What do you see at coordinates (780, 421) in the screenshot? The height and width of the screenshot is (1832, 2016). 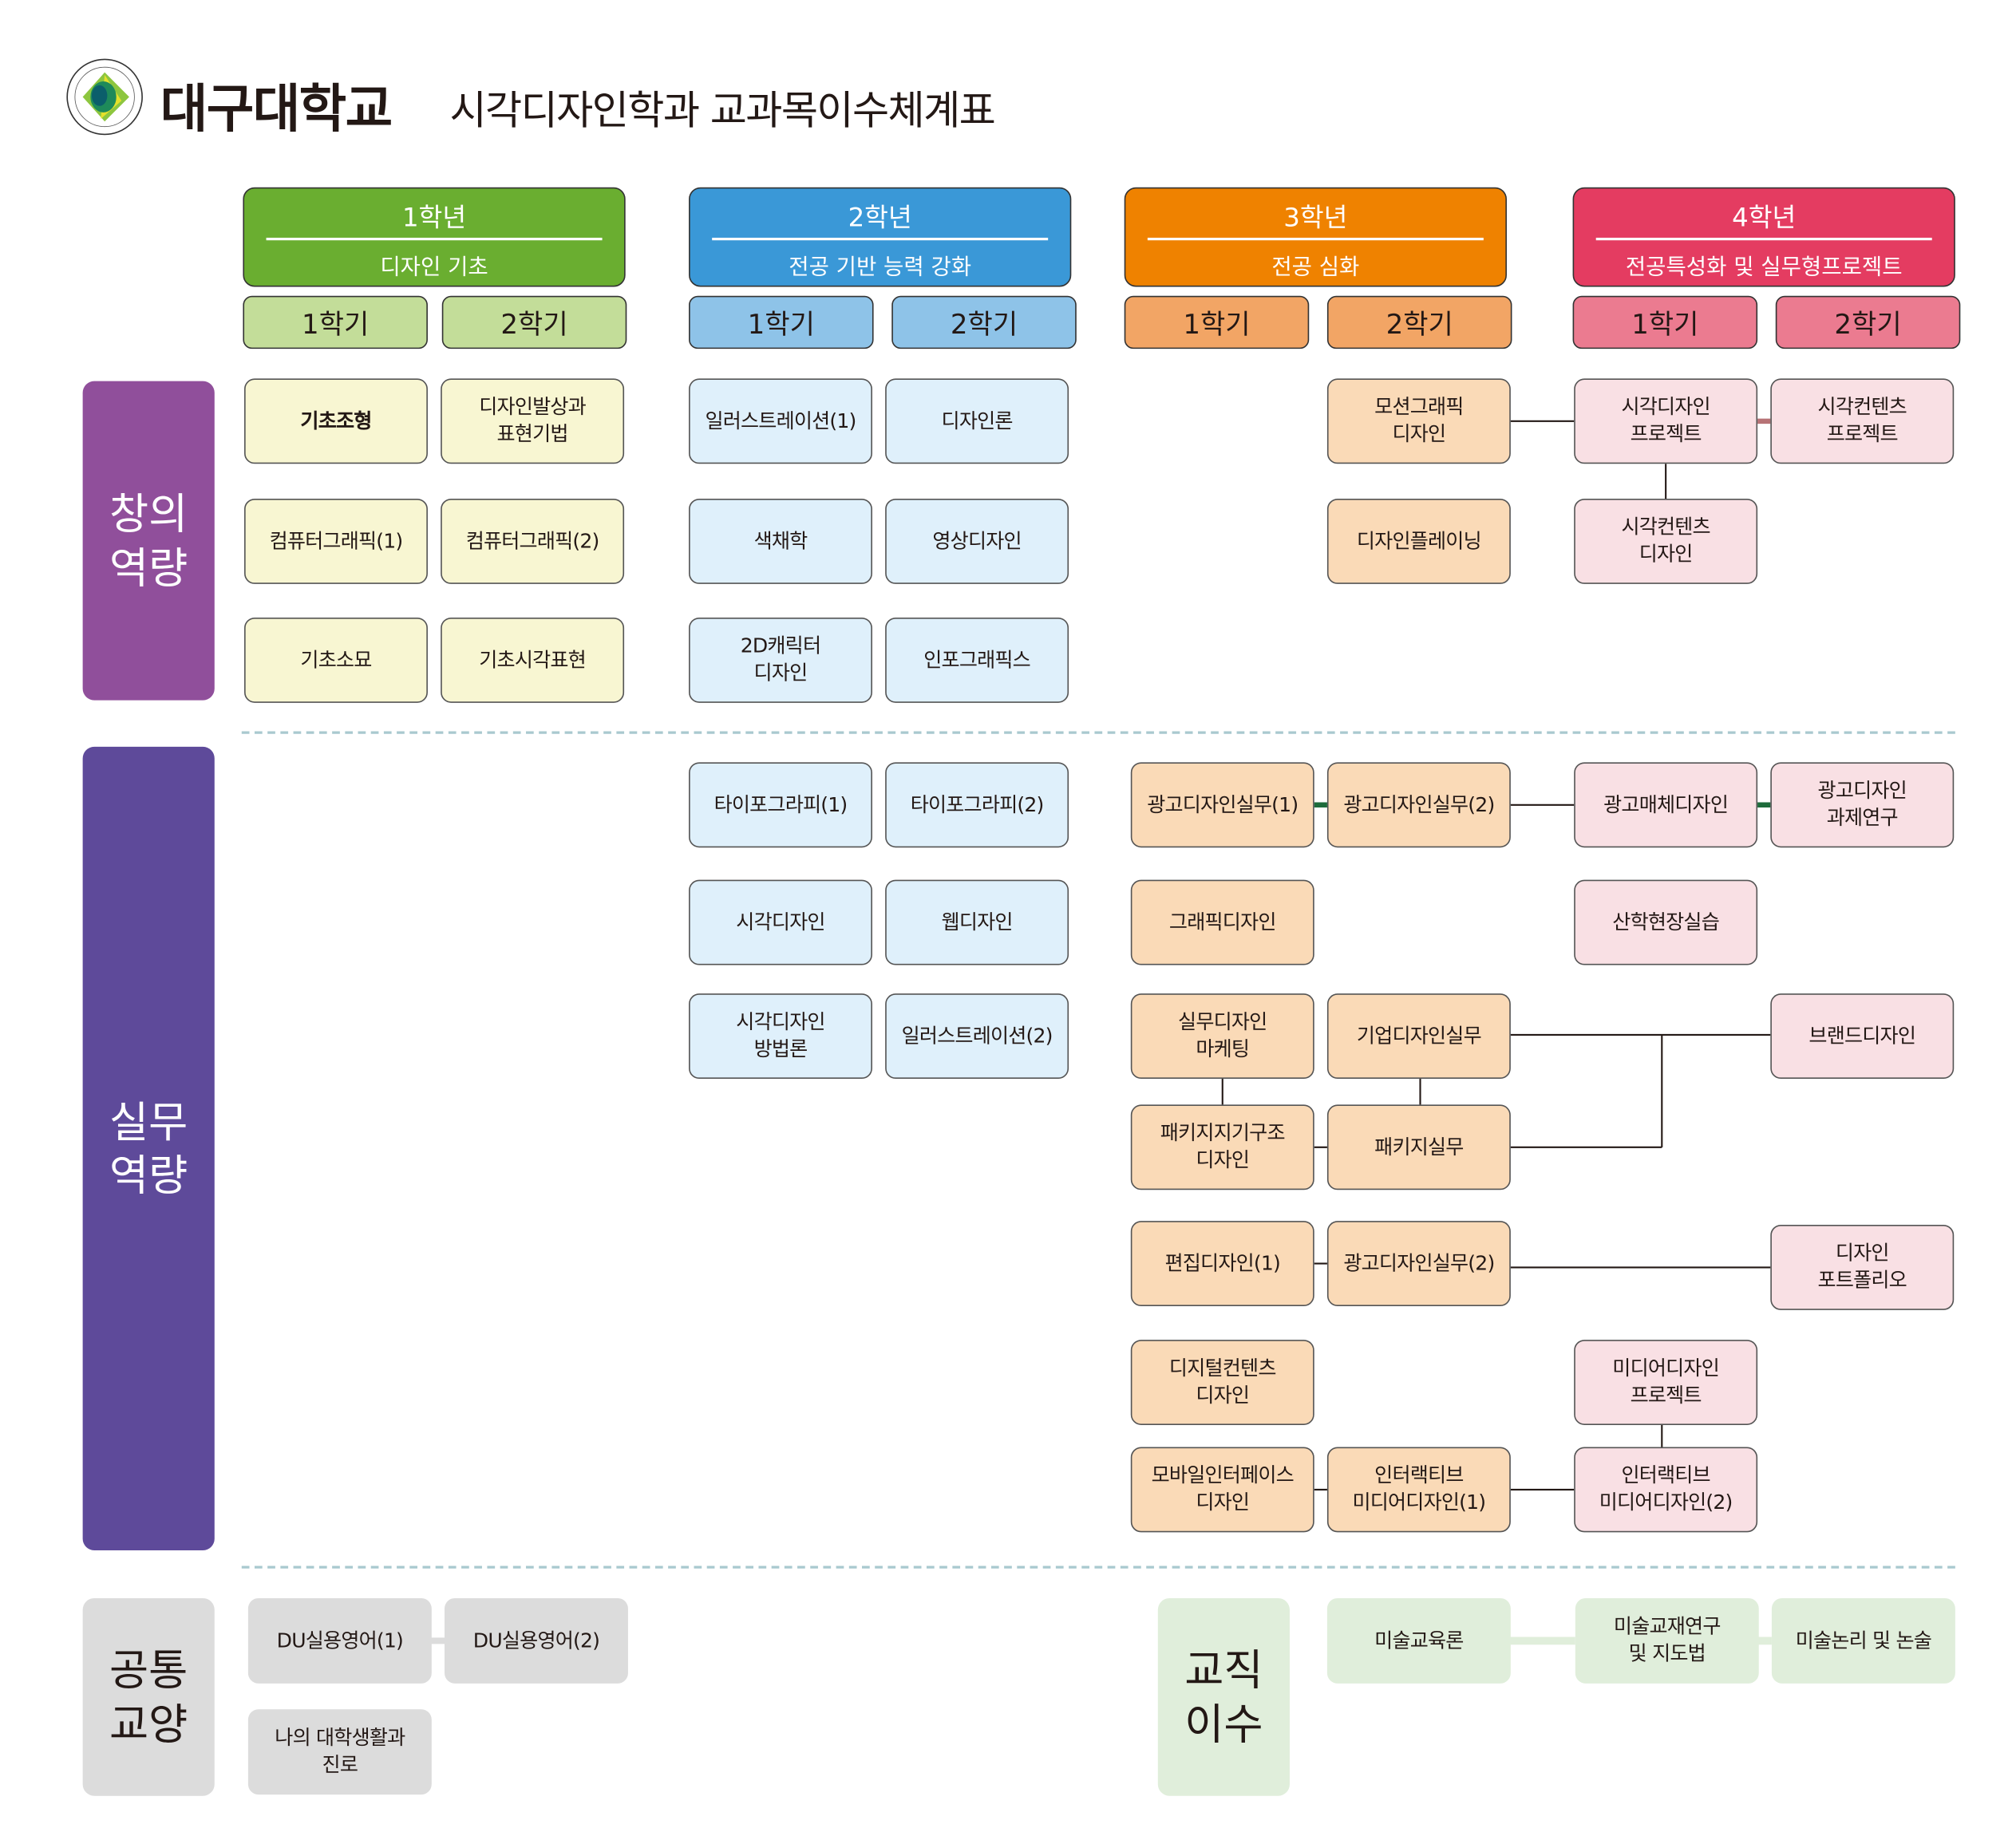 I see `course-box: 일러스트레이션(1)` at bounding box center [780, 421].